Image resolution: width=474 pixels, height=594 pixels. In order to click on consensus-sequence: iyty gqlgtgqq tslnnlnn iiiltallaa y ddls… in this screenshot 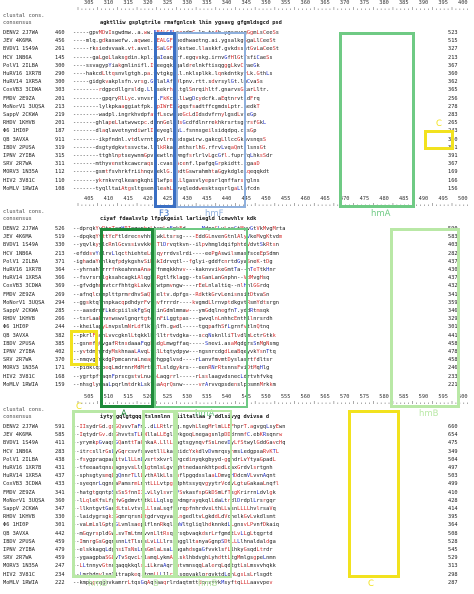, I will do `click(185, 417)`.